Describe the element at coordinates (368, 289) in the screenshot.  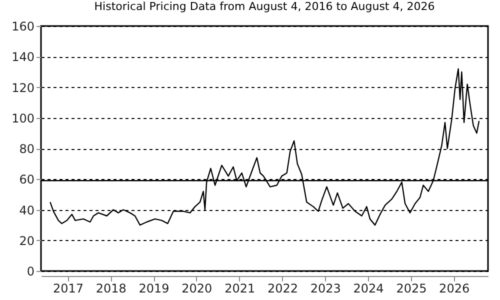
I see `x-tick-label: 2024` at that location.